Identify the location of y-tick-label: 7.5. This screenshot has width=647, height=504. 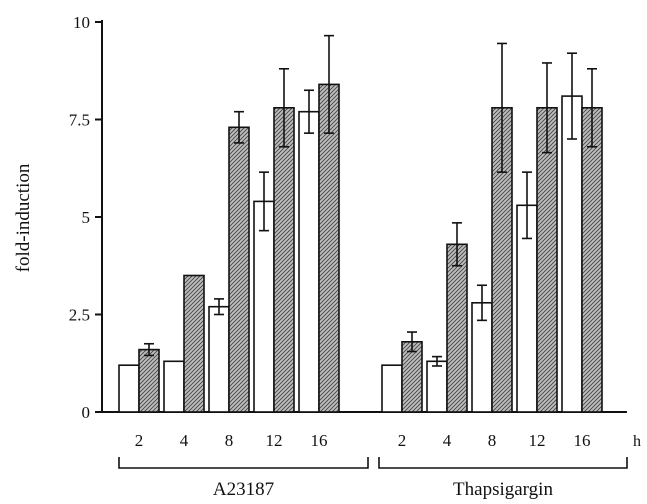
(79, 120).